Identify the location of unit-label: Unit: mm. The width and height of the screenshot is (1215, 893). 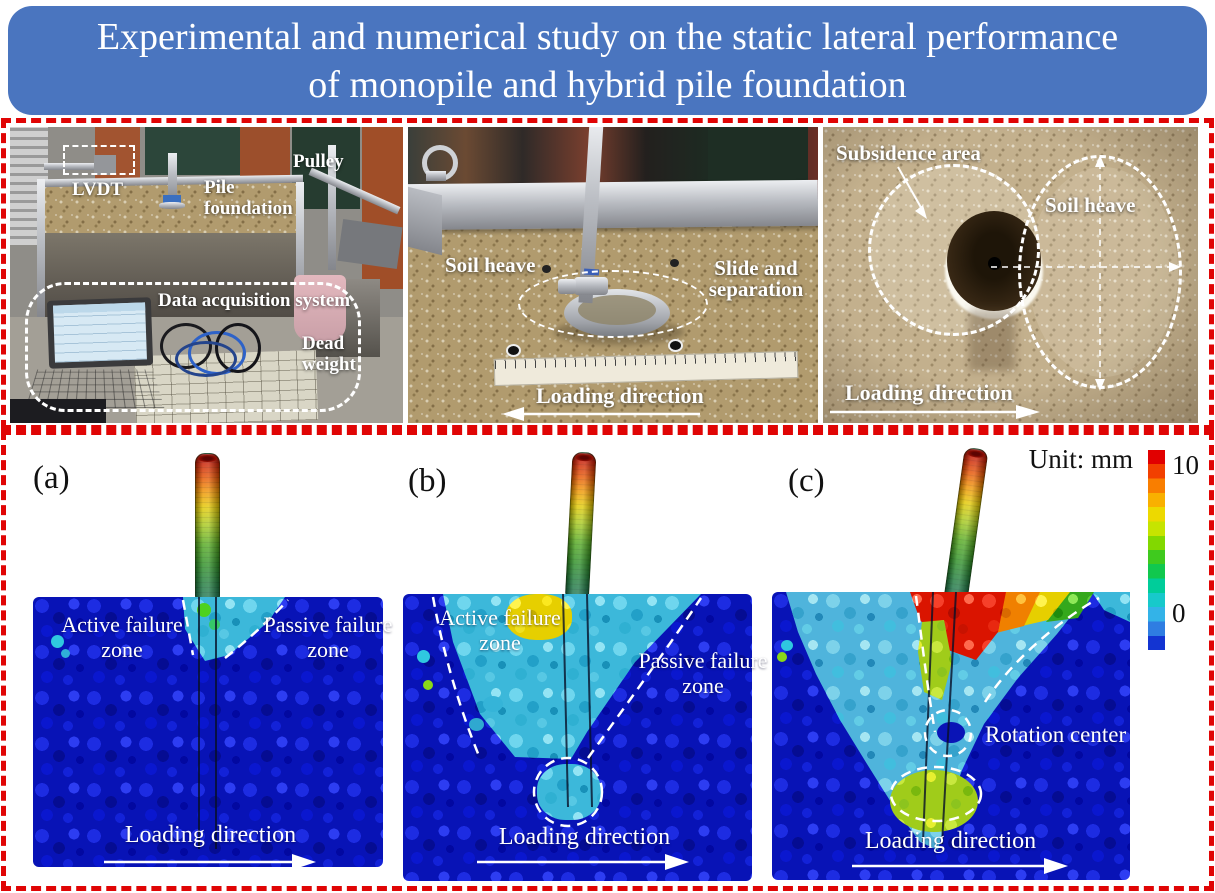
(1080, 459).